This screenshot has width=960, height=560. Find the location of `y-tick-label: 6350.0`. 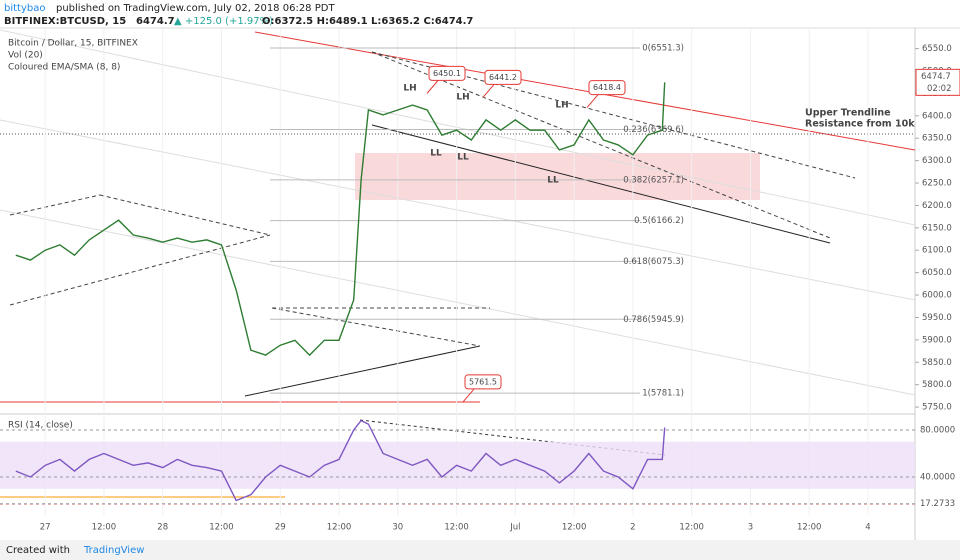

y-tick-label: 6350.0 is located at coordinates (937, 139).